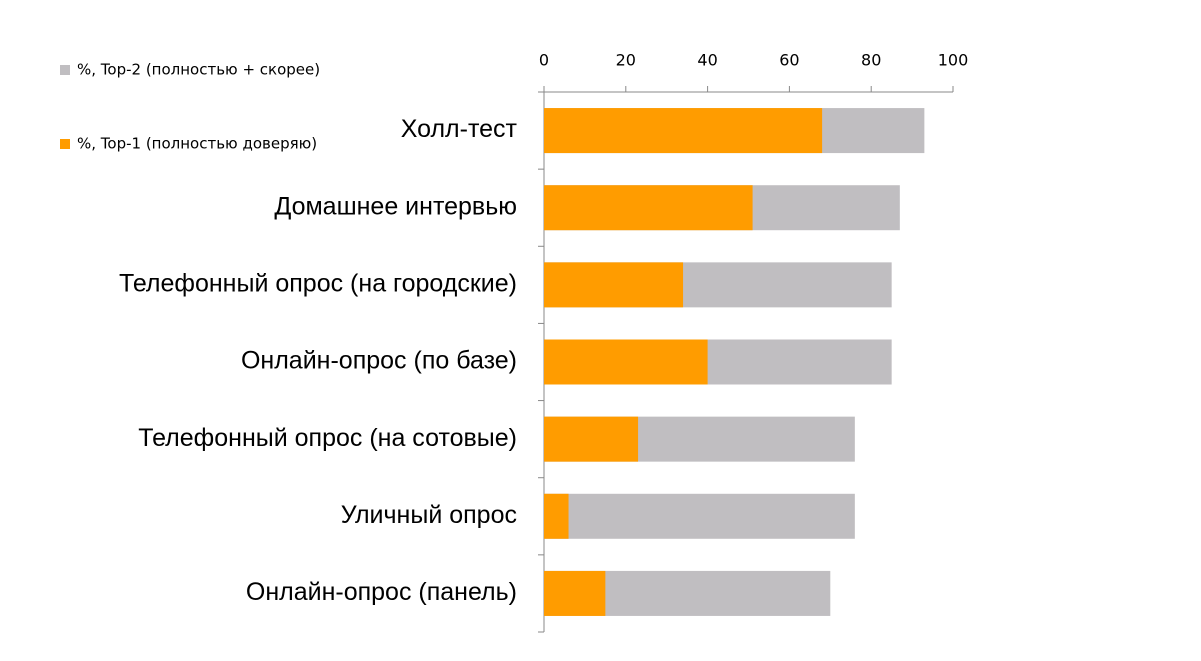 The height and width of the screenshot is (661, 1201). What do you see at coordinates (198, 70) in the screenshot?
I see `legend-label: %, Top-2 (полностью + скорее)` at bounding box center [198, 70].